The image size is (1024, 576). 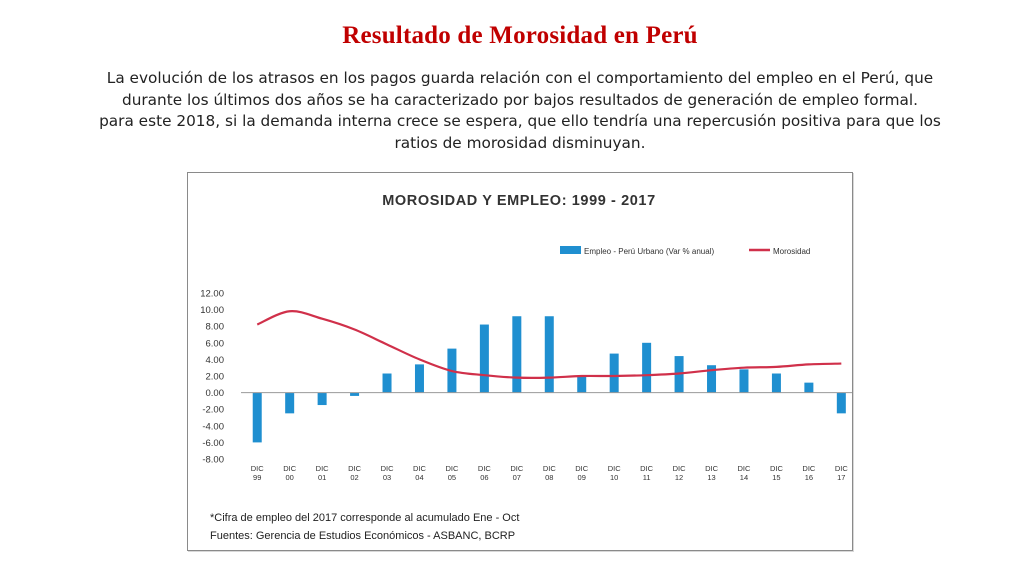 What do you see at coordinates (649, 251) in the screenshot?
I see `legend-label-empleo: Empleo - Perú Urbano (Var % anual)` at bounding box center [649, 251].